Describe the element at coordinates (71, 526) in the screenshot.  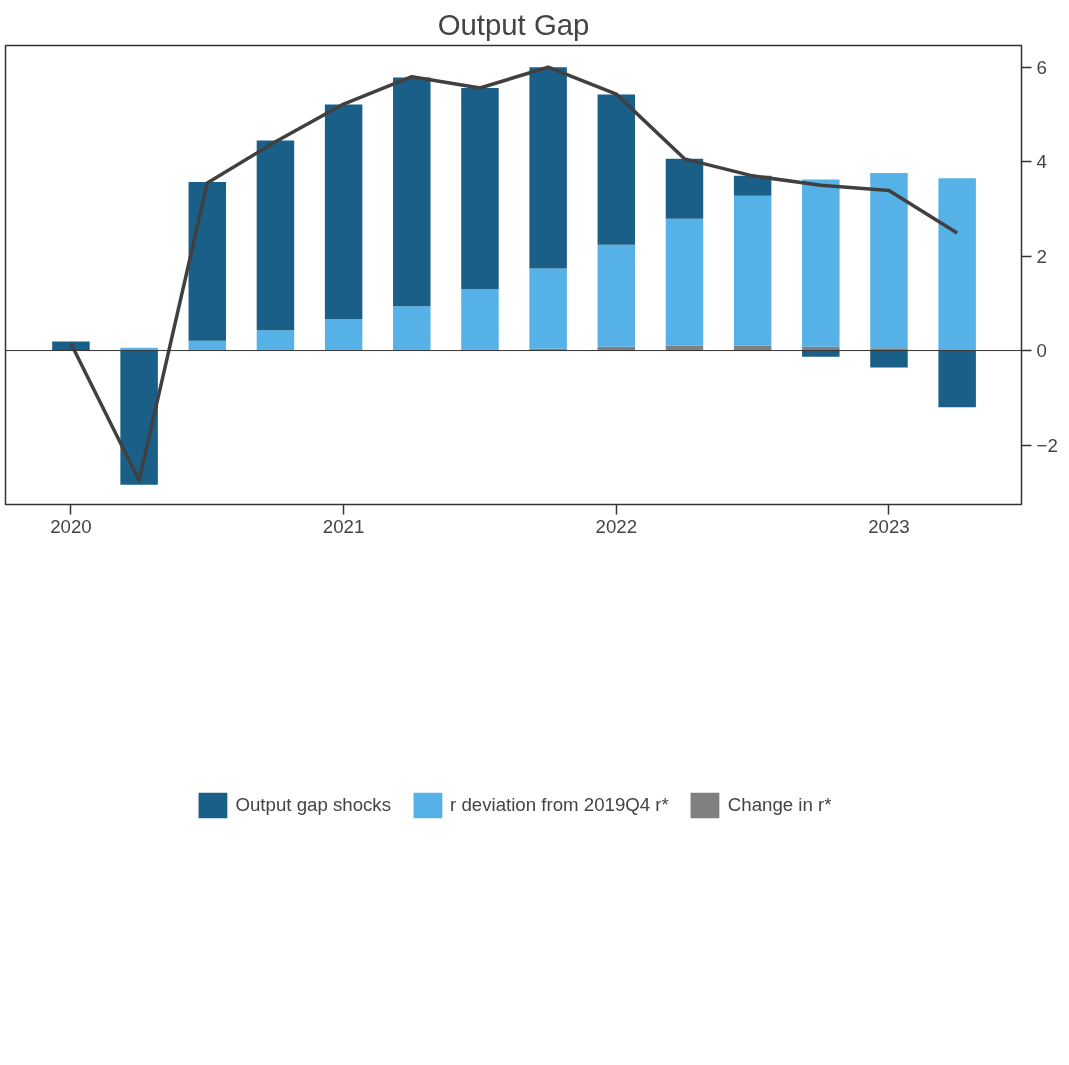
I see `x-tick-label: 2020` at that location.